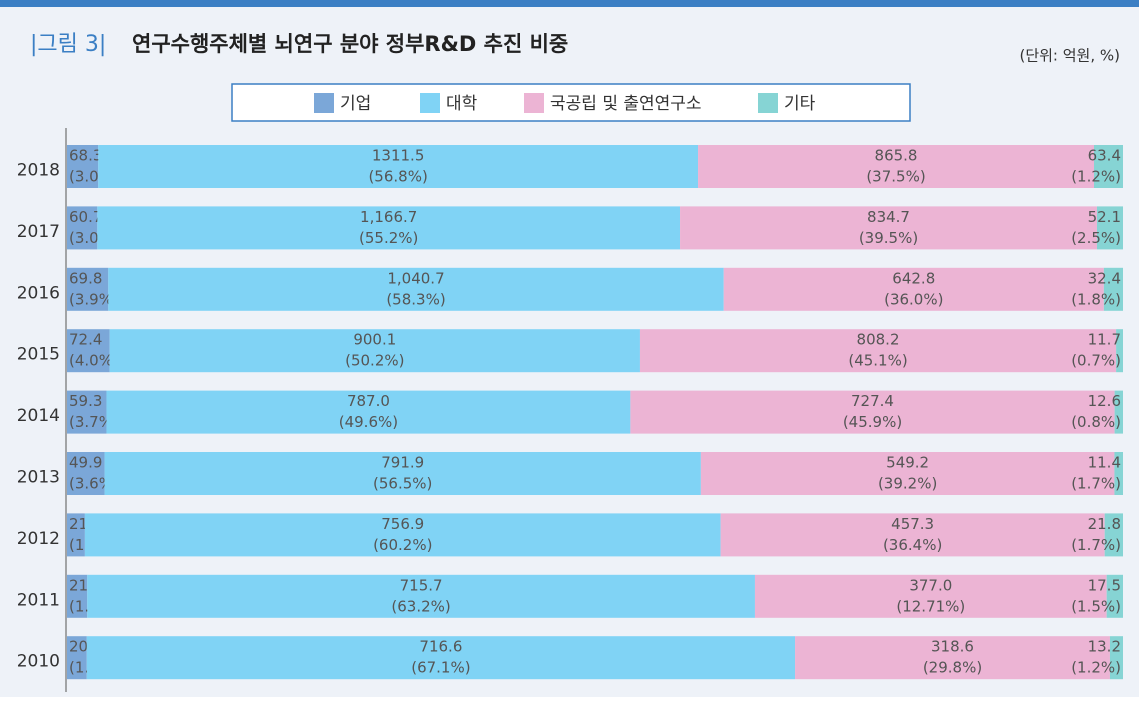  I want to click on value-label: 32.4, so click(1104, 278).